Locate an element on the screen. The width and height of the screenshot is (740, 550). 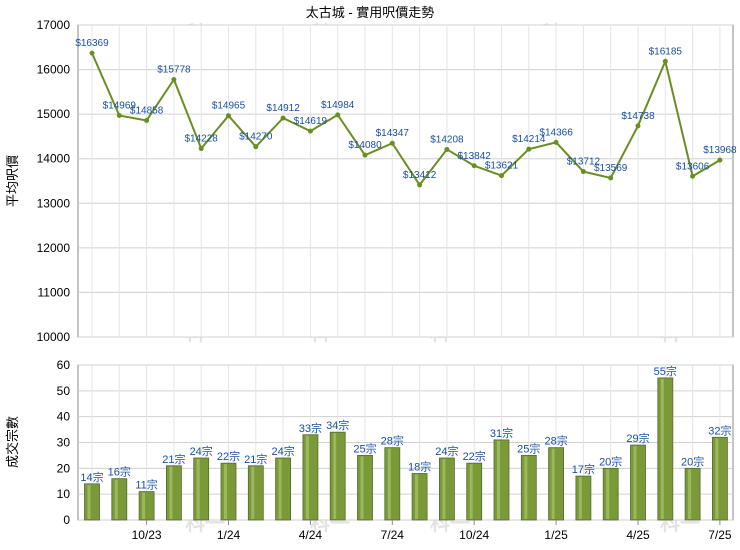
volume-y-tick-label: 30 is located at coordinates (64, 443).